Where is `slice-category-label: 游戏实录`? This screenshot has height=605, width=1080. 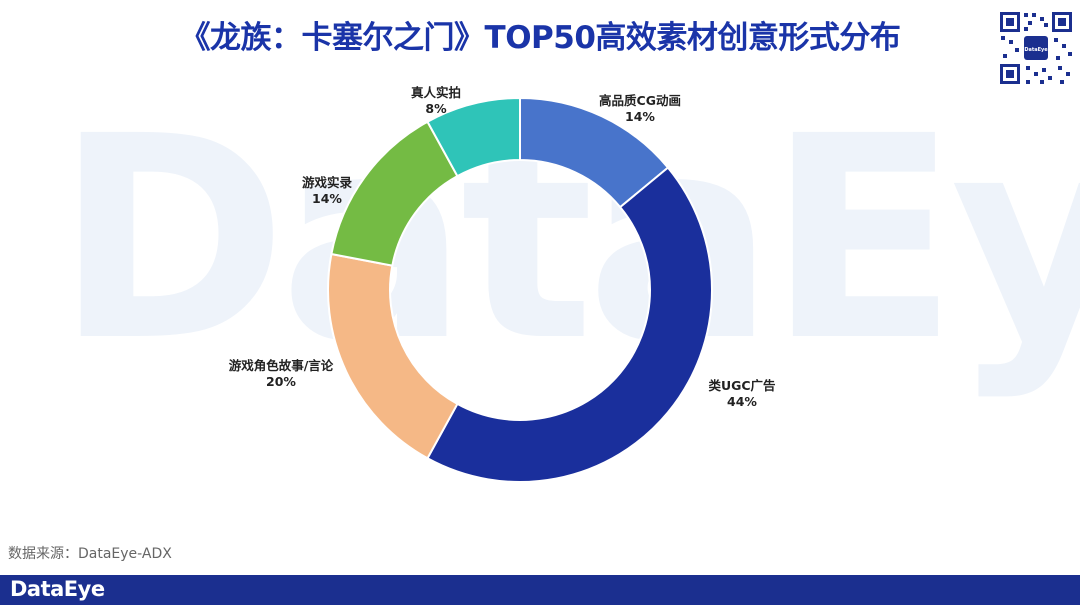
slice-category-label: 游戏实录 is located at coordinates (327, 182).